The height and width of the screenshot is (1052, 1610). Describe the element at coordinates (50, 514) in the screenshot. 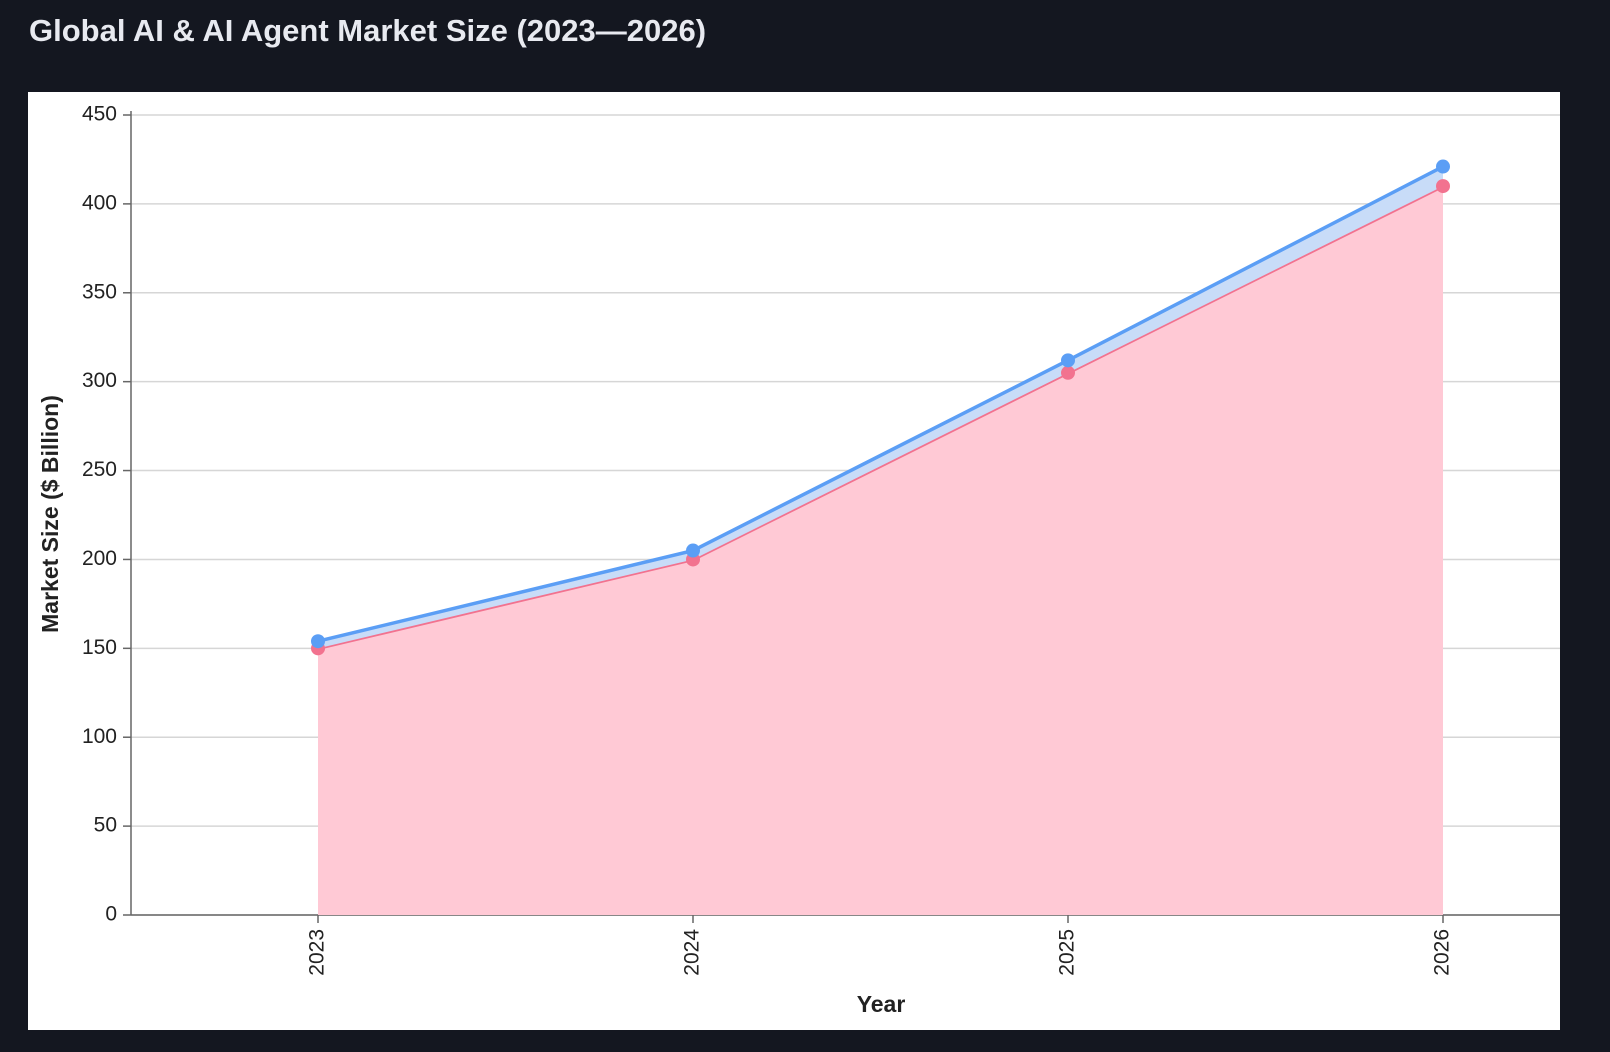

I see `y-axis-title: Market Size ($ Billion)` at that location.